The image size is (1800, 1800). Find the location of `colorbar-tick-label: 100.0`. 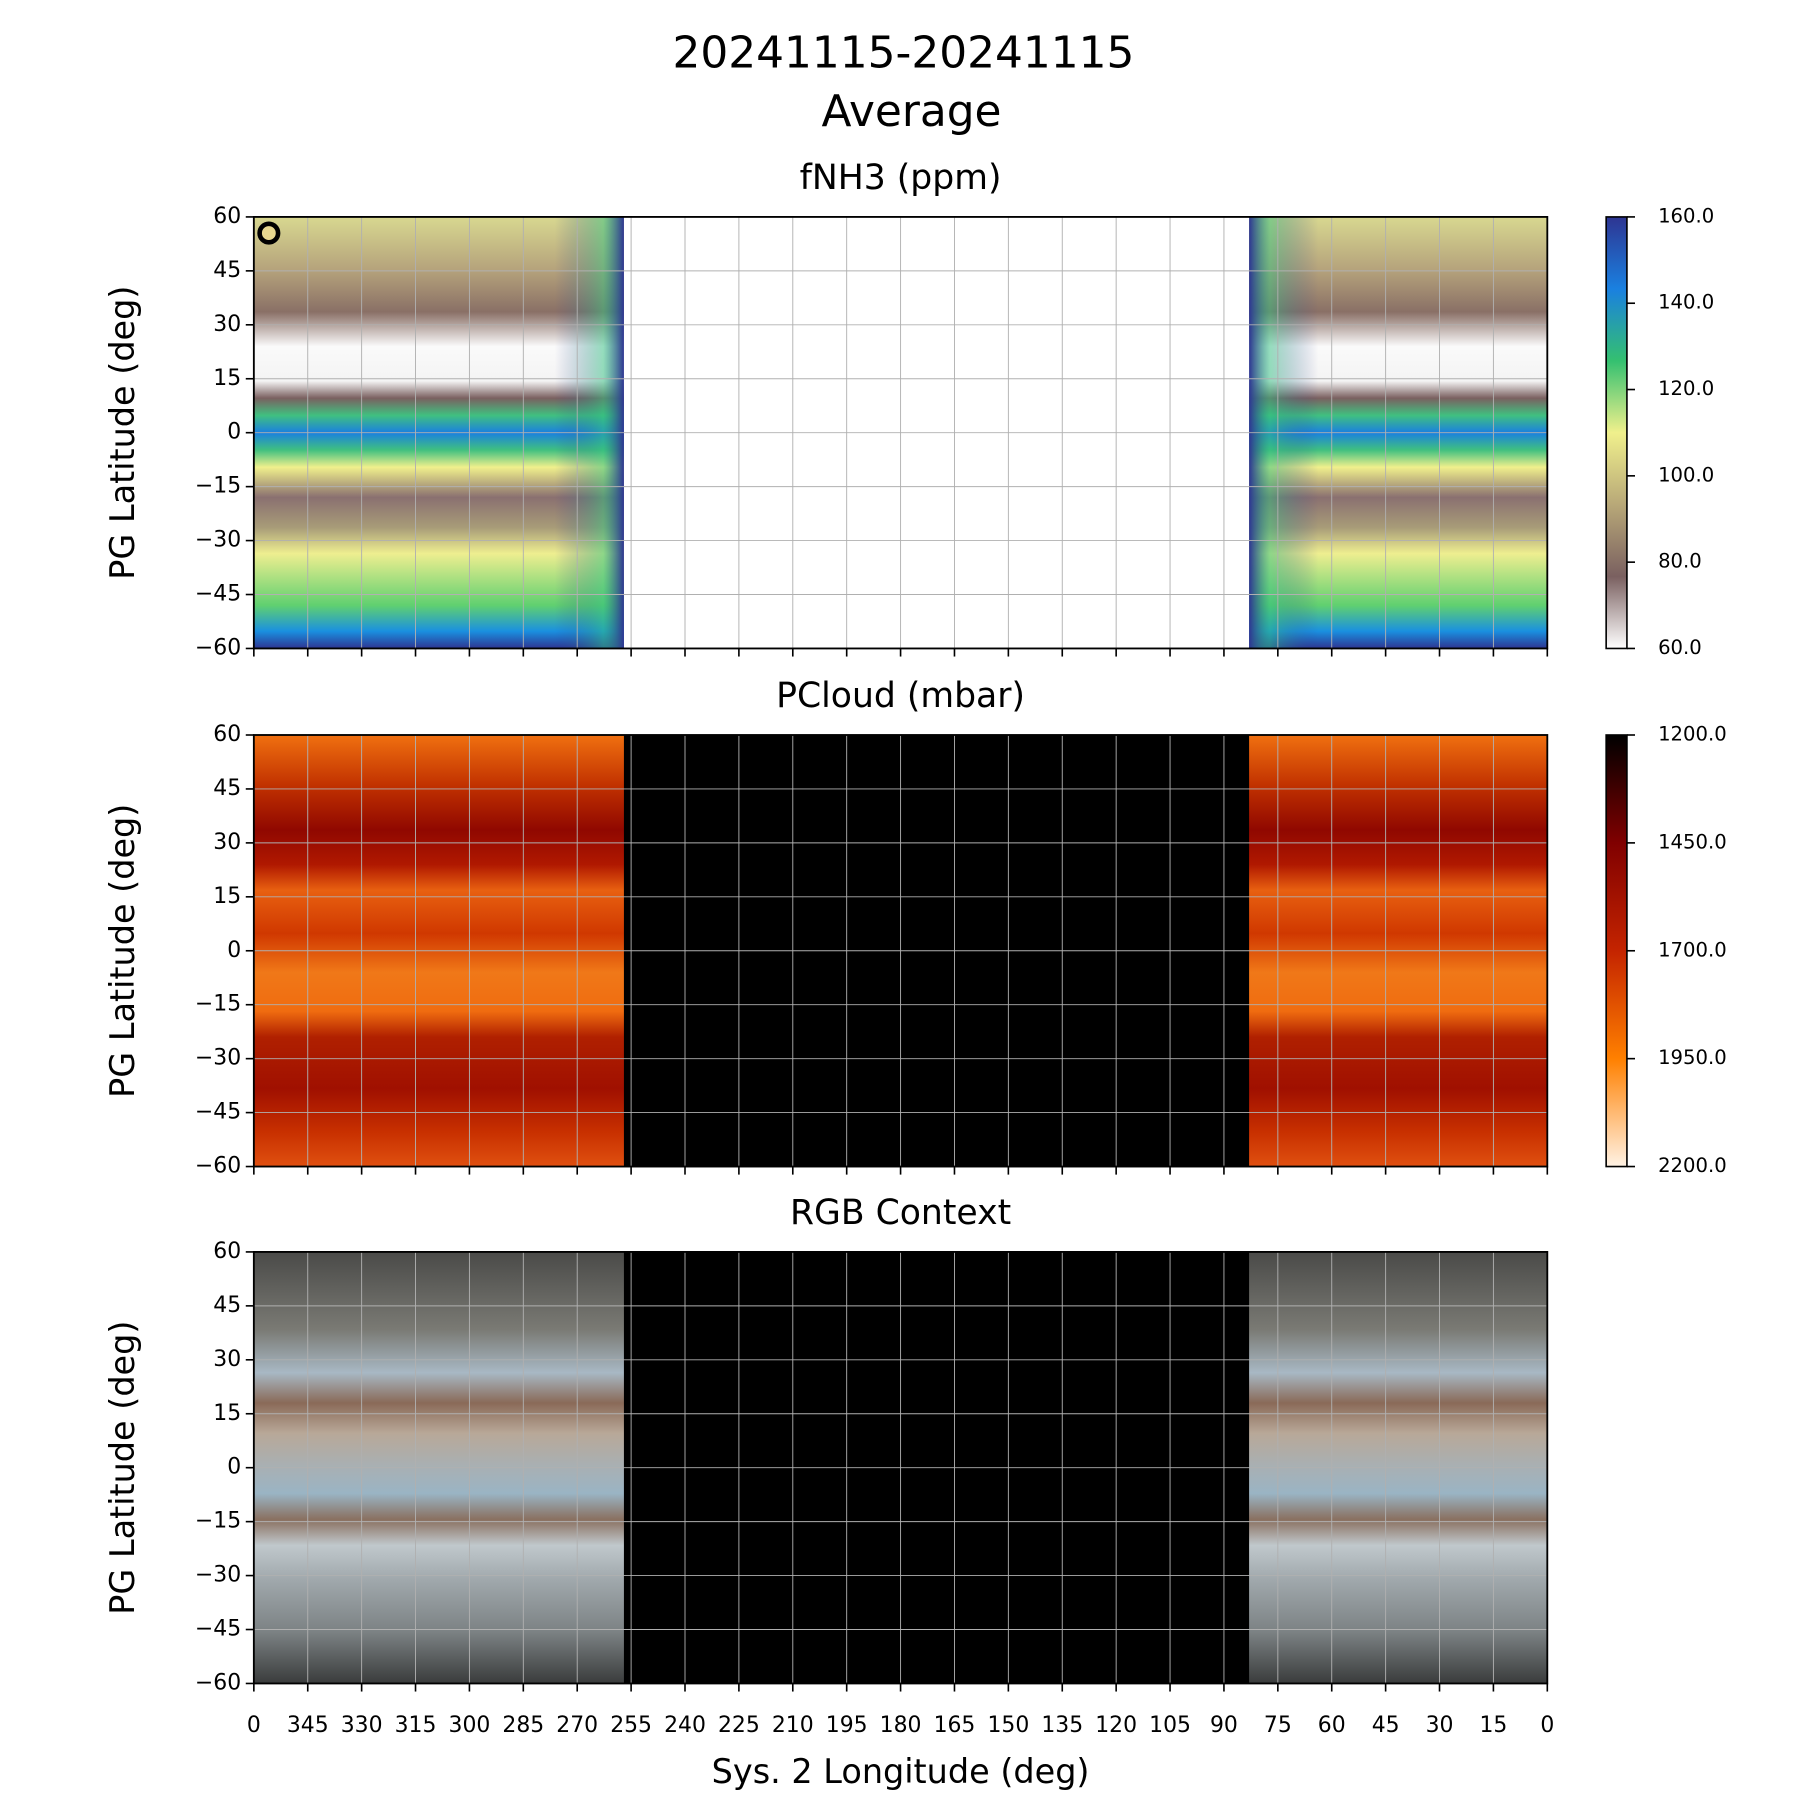

colorbar-tick-label: 100.0 is located at coordinates (1686, 474).